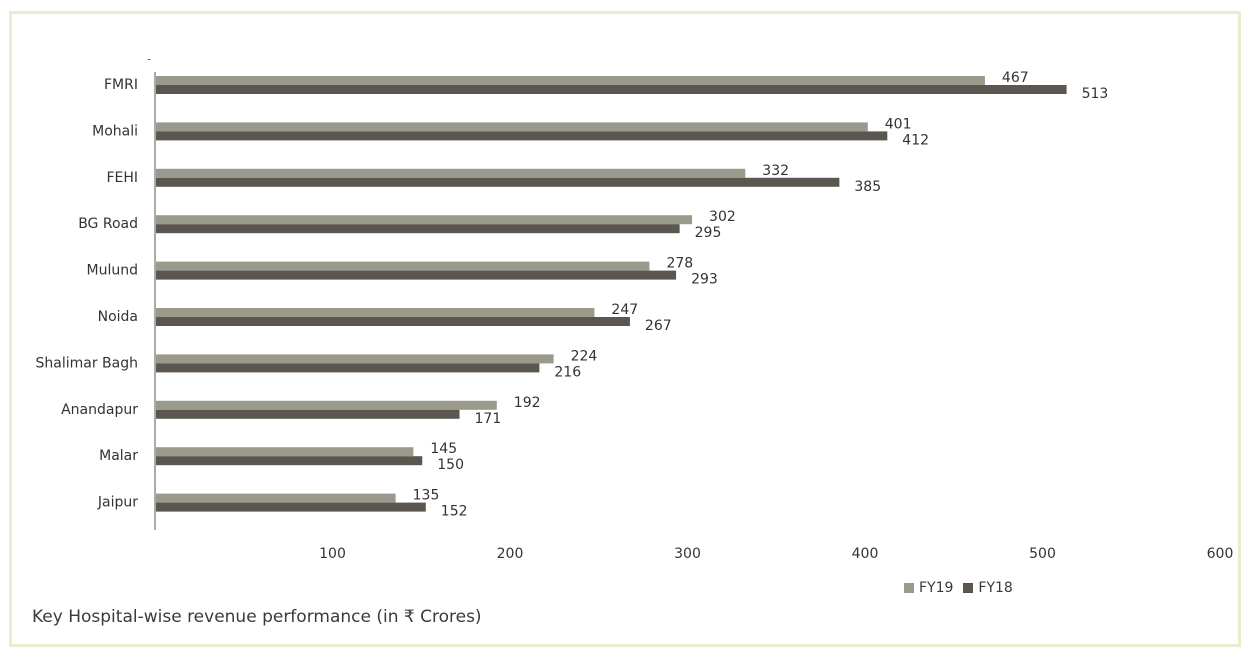 Image resolution: width=1245 pixels, height=657 pixels. What do you see at coordinates (122, 178) in the screenshot?
I see `category-label: FEHI` at bounding box center [122, 178].